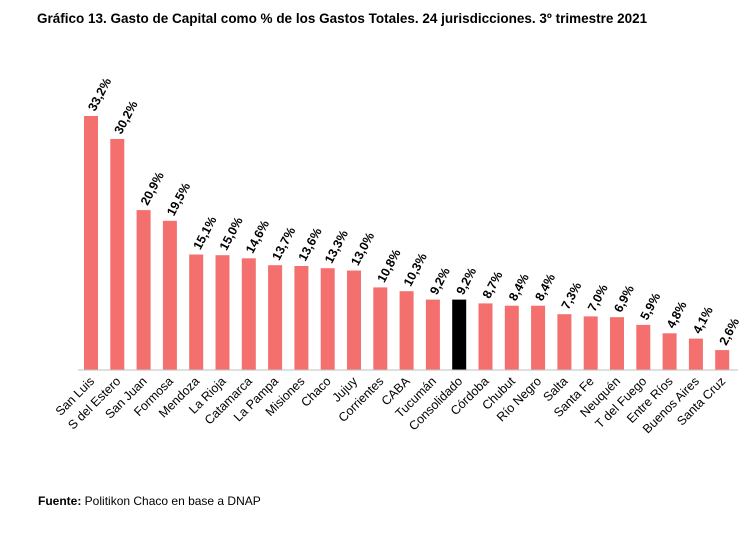 This screenshot has width=756, height=534. Describe the element at coordinates (336, 247) in the screenshot. I see `data-label-9: 13,3%` at that location.